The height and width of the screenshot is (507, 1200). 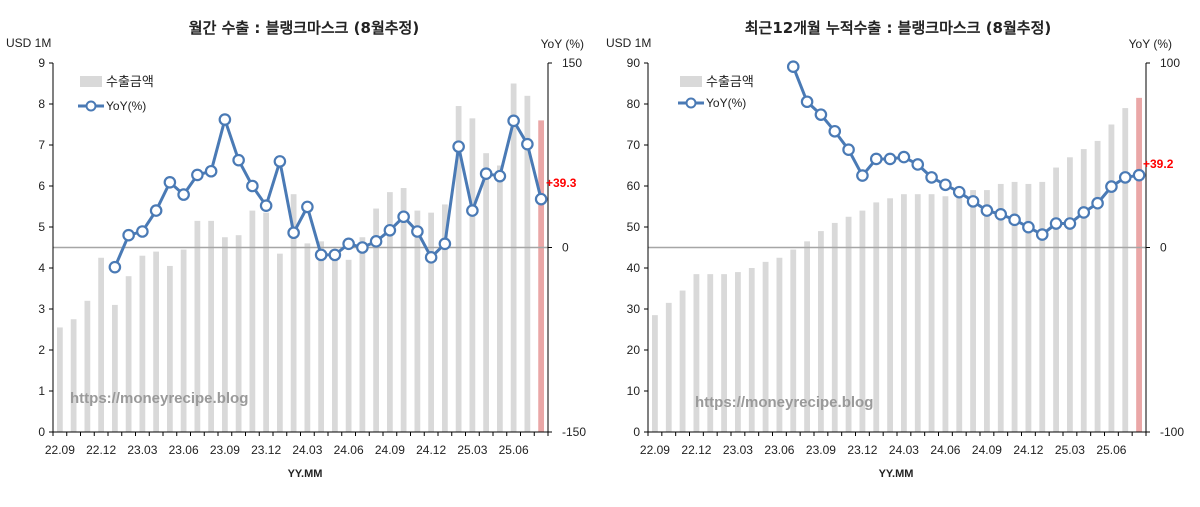 What do you see at coordinates (41, 227) in the screenshot?
I see `y-tick-label: 5` at bounding box center [41, 227].